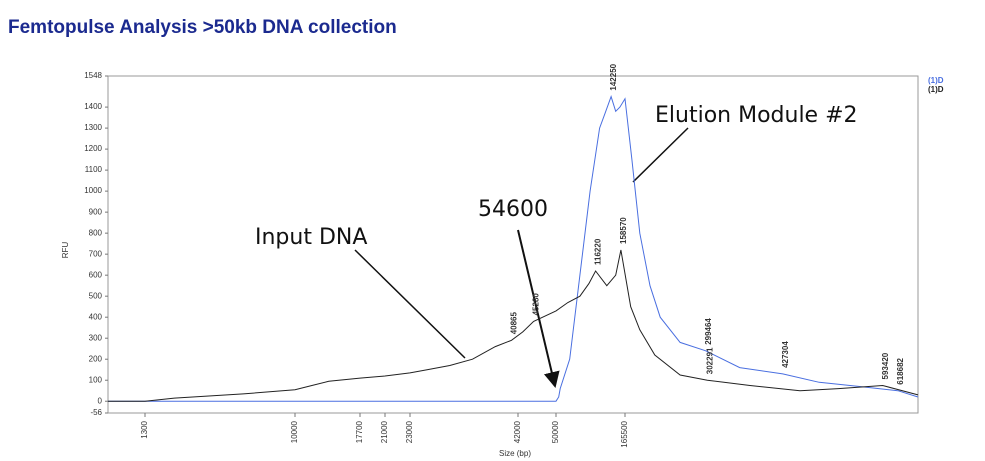 This screenshot has height=461, width=985. What do you see at coordinates (96, 358) in the screenshot?
I see `y-tick-label: 200` at bounding box center [96, 358].